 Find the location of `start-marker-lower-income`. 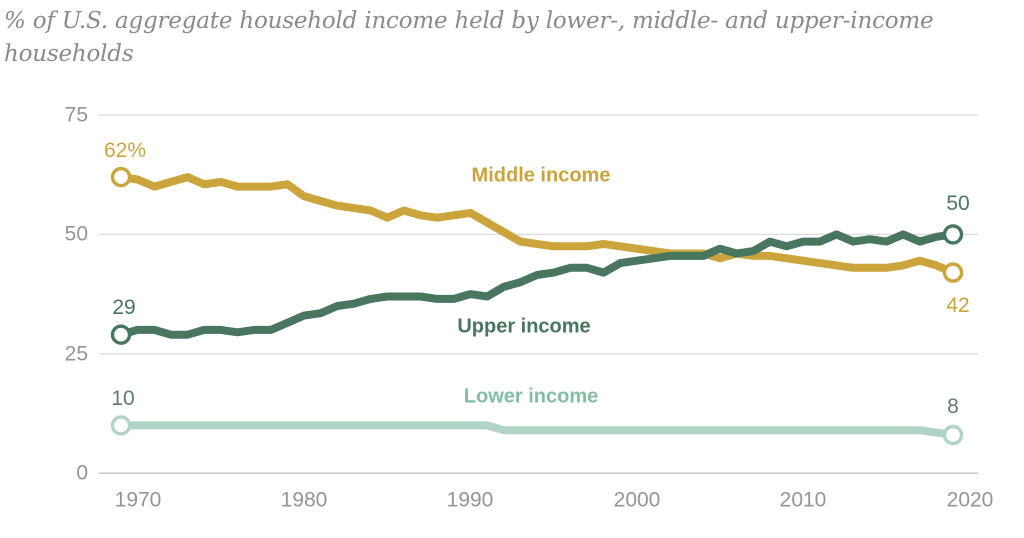

start-marker-lower-income is located at coordinates (121, 425).